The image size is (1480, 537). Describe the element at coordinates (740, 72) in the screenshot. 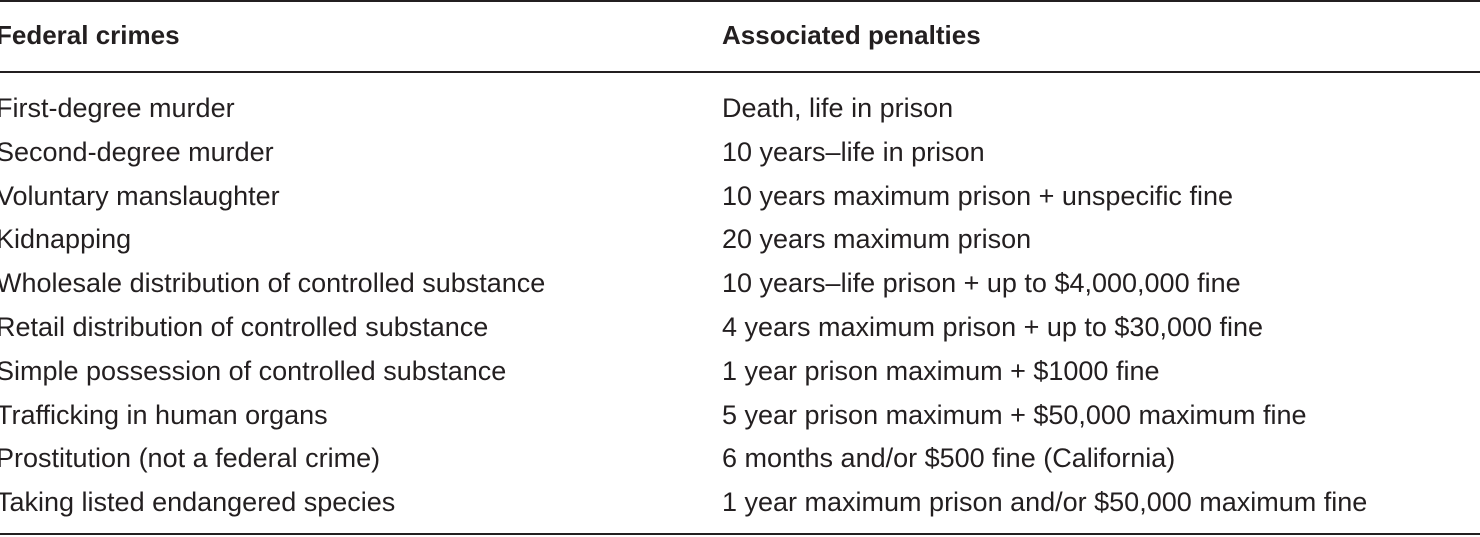

I see `header-rule` at that location.